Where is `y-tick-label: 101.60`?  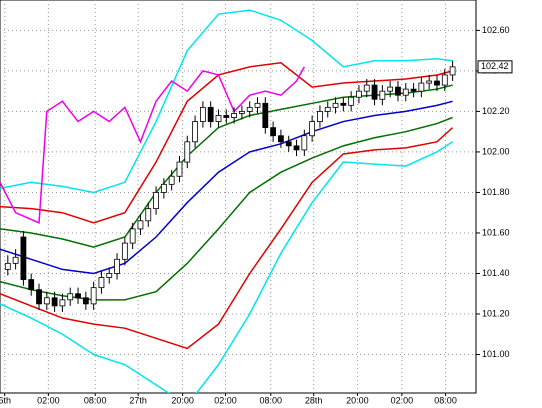
y-tick-label: 101.60 is located at coordinates (496, 232).